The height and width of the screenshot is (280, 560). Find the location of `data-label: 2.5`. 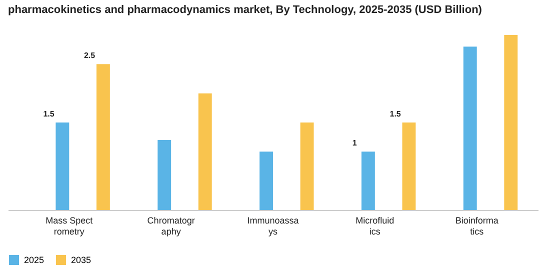

data-label: 2.5 is located at coordinates (90, 55).